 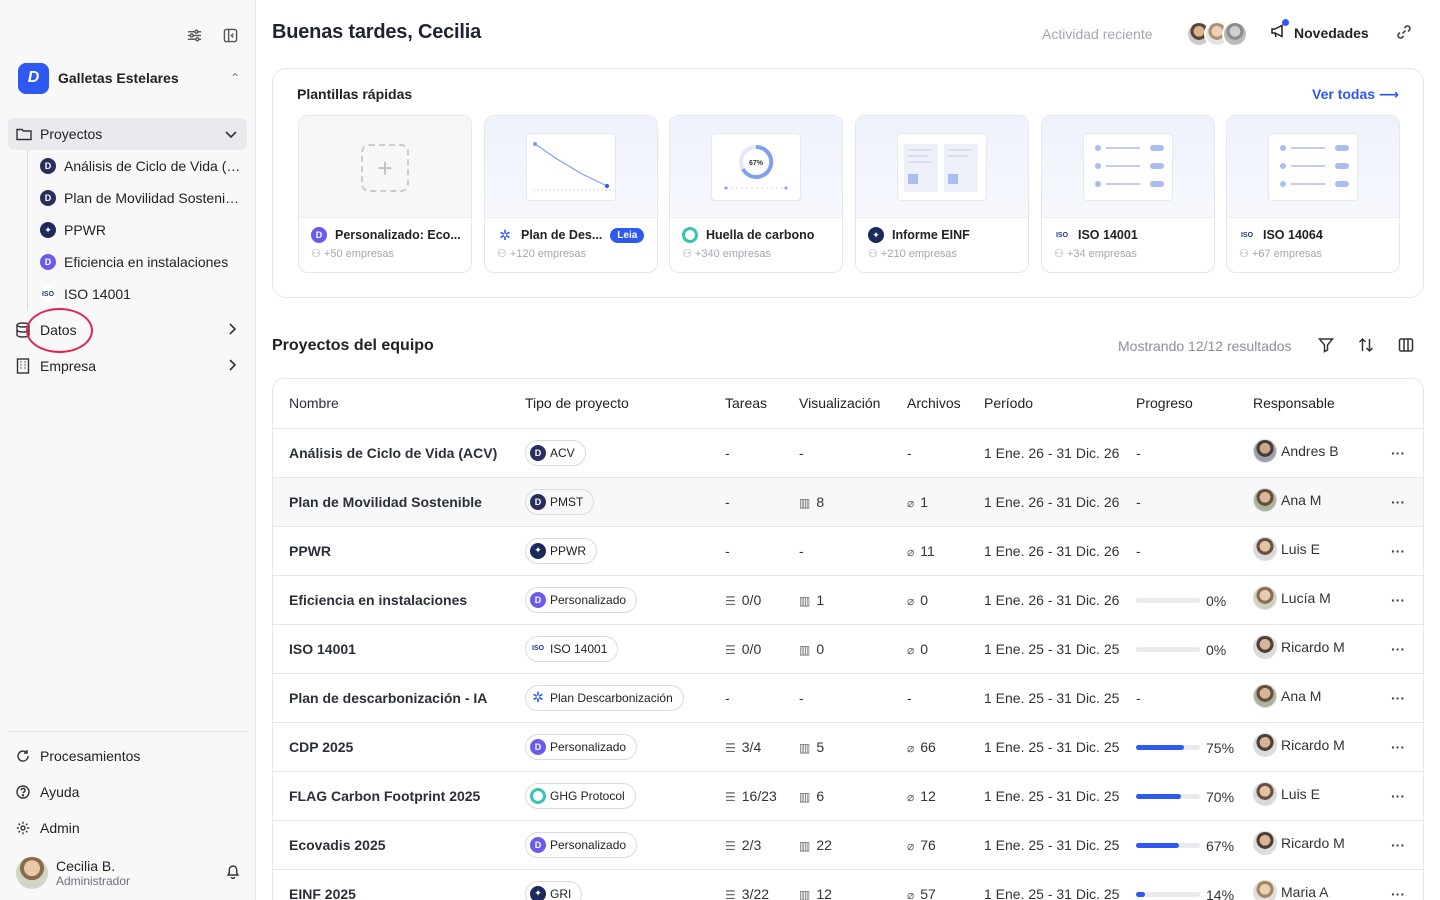 I want to click on project-type-icon: ✦, so click(x=538, y=892).